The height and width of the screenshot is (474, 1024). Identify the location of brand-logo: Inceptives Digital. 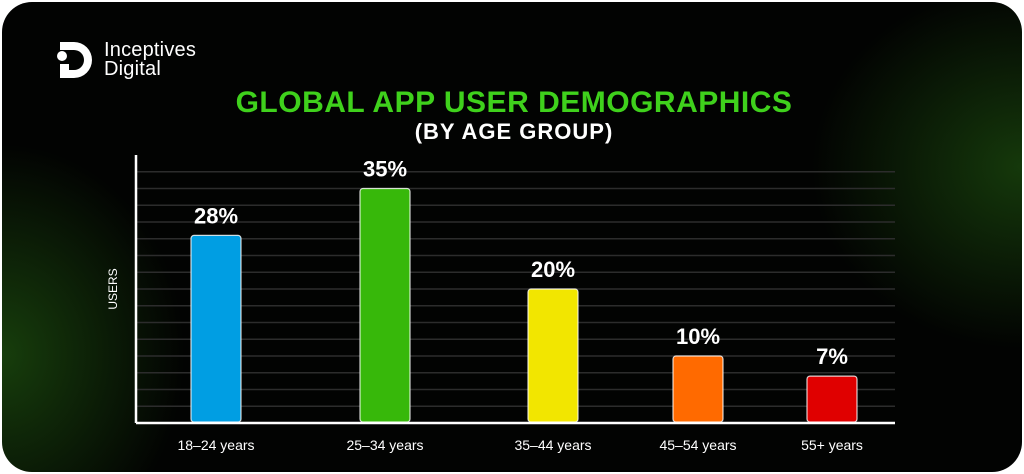
(126, 60).